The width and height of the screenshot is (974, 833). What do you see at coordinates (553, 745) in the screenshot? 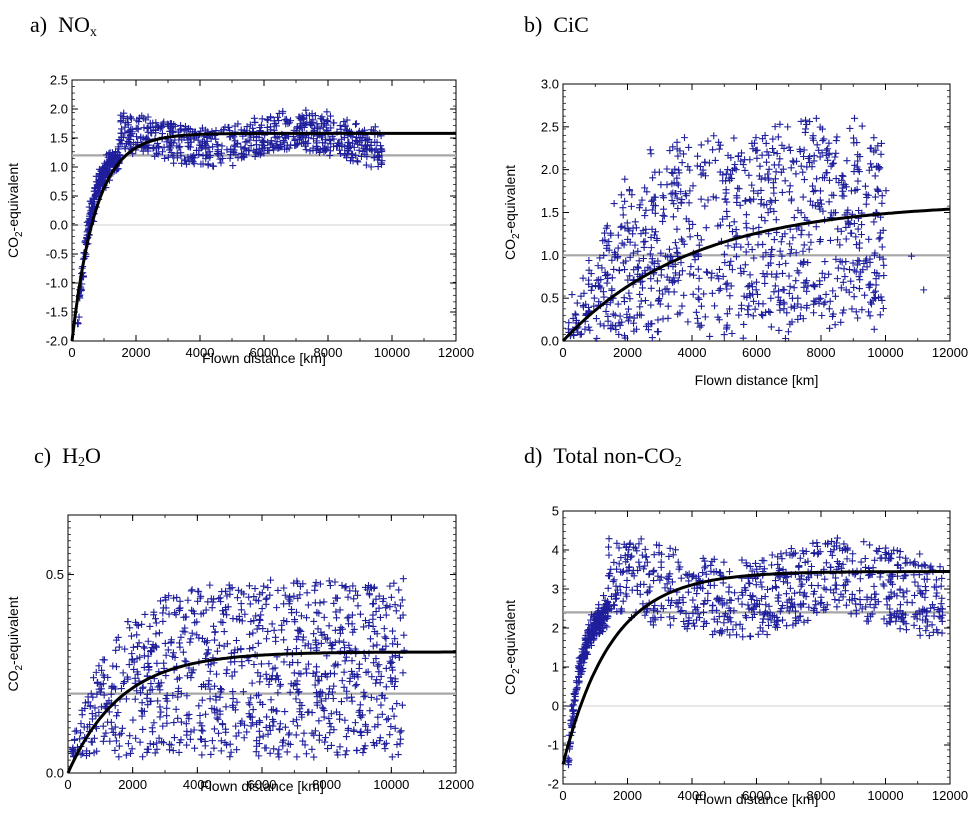
I see `y-tick-label: -1` at bounding box center [553, 745].